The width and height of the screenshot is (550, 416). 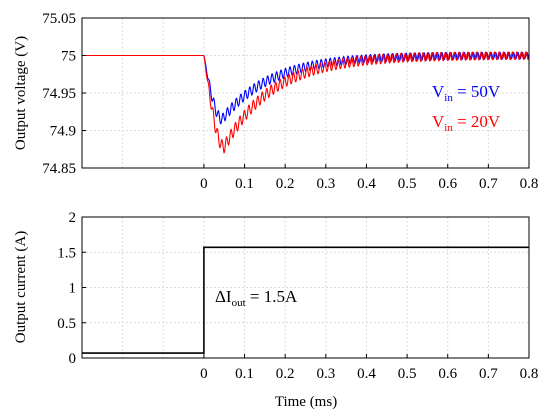 I want to click on voltage-x-tick-label: 0, so click(x=204, y=184).